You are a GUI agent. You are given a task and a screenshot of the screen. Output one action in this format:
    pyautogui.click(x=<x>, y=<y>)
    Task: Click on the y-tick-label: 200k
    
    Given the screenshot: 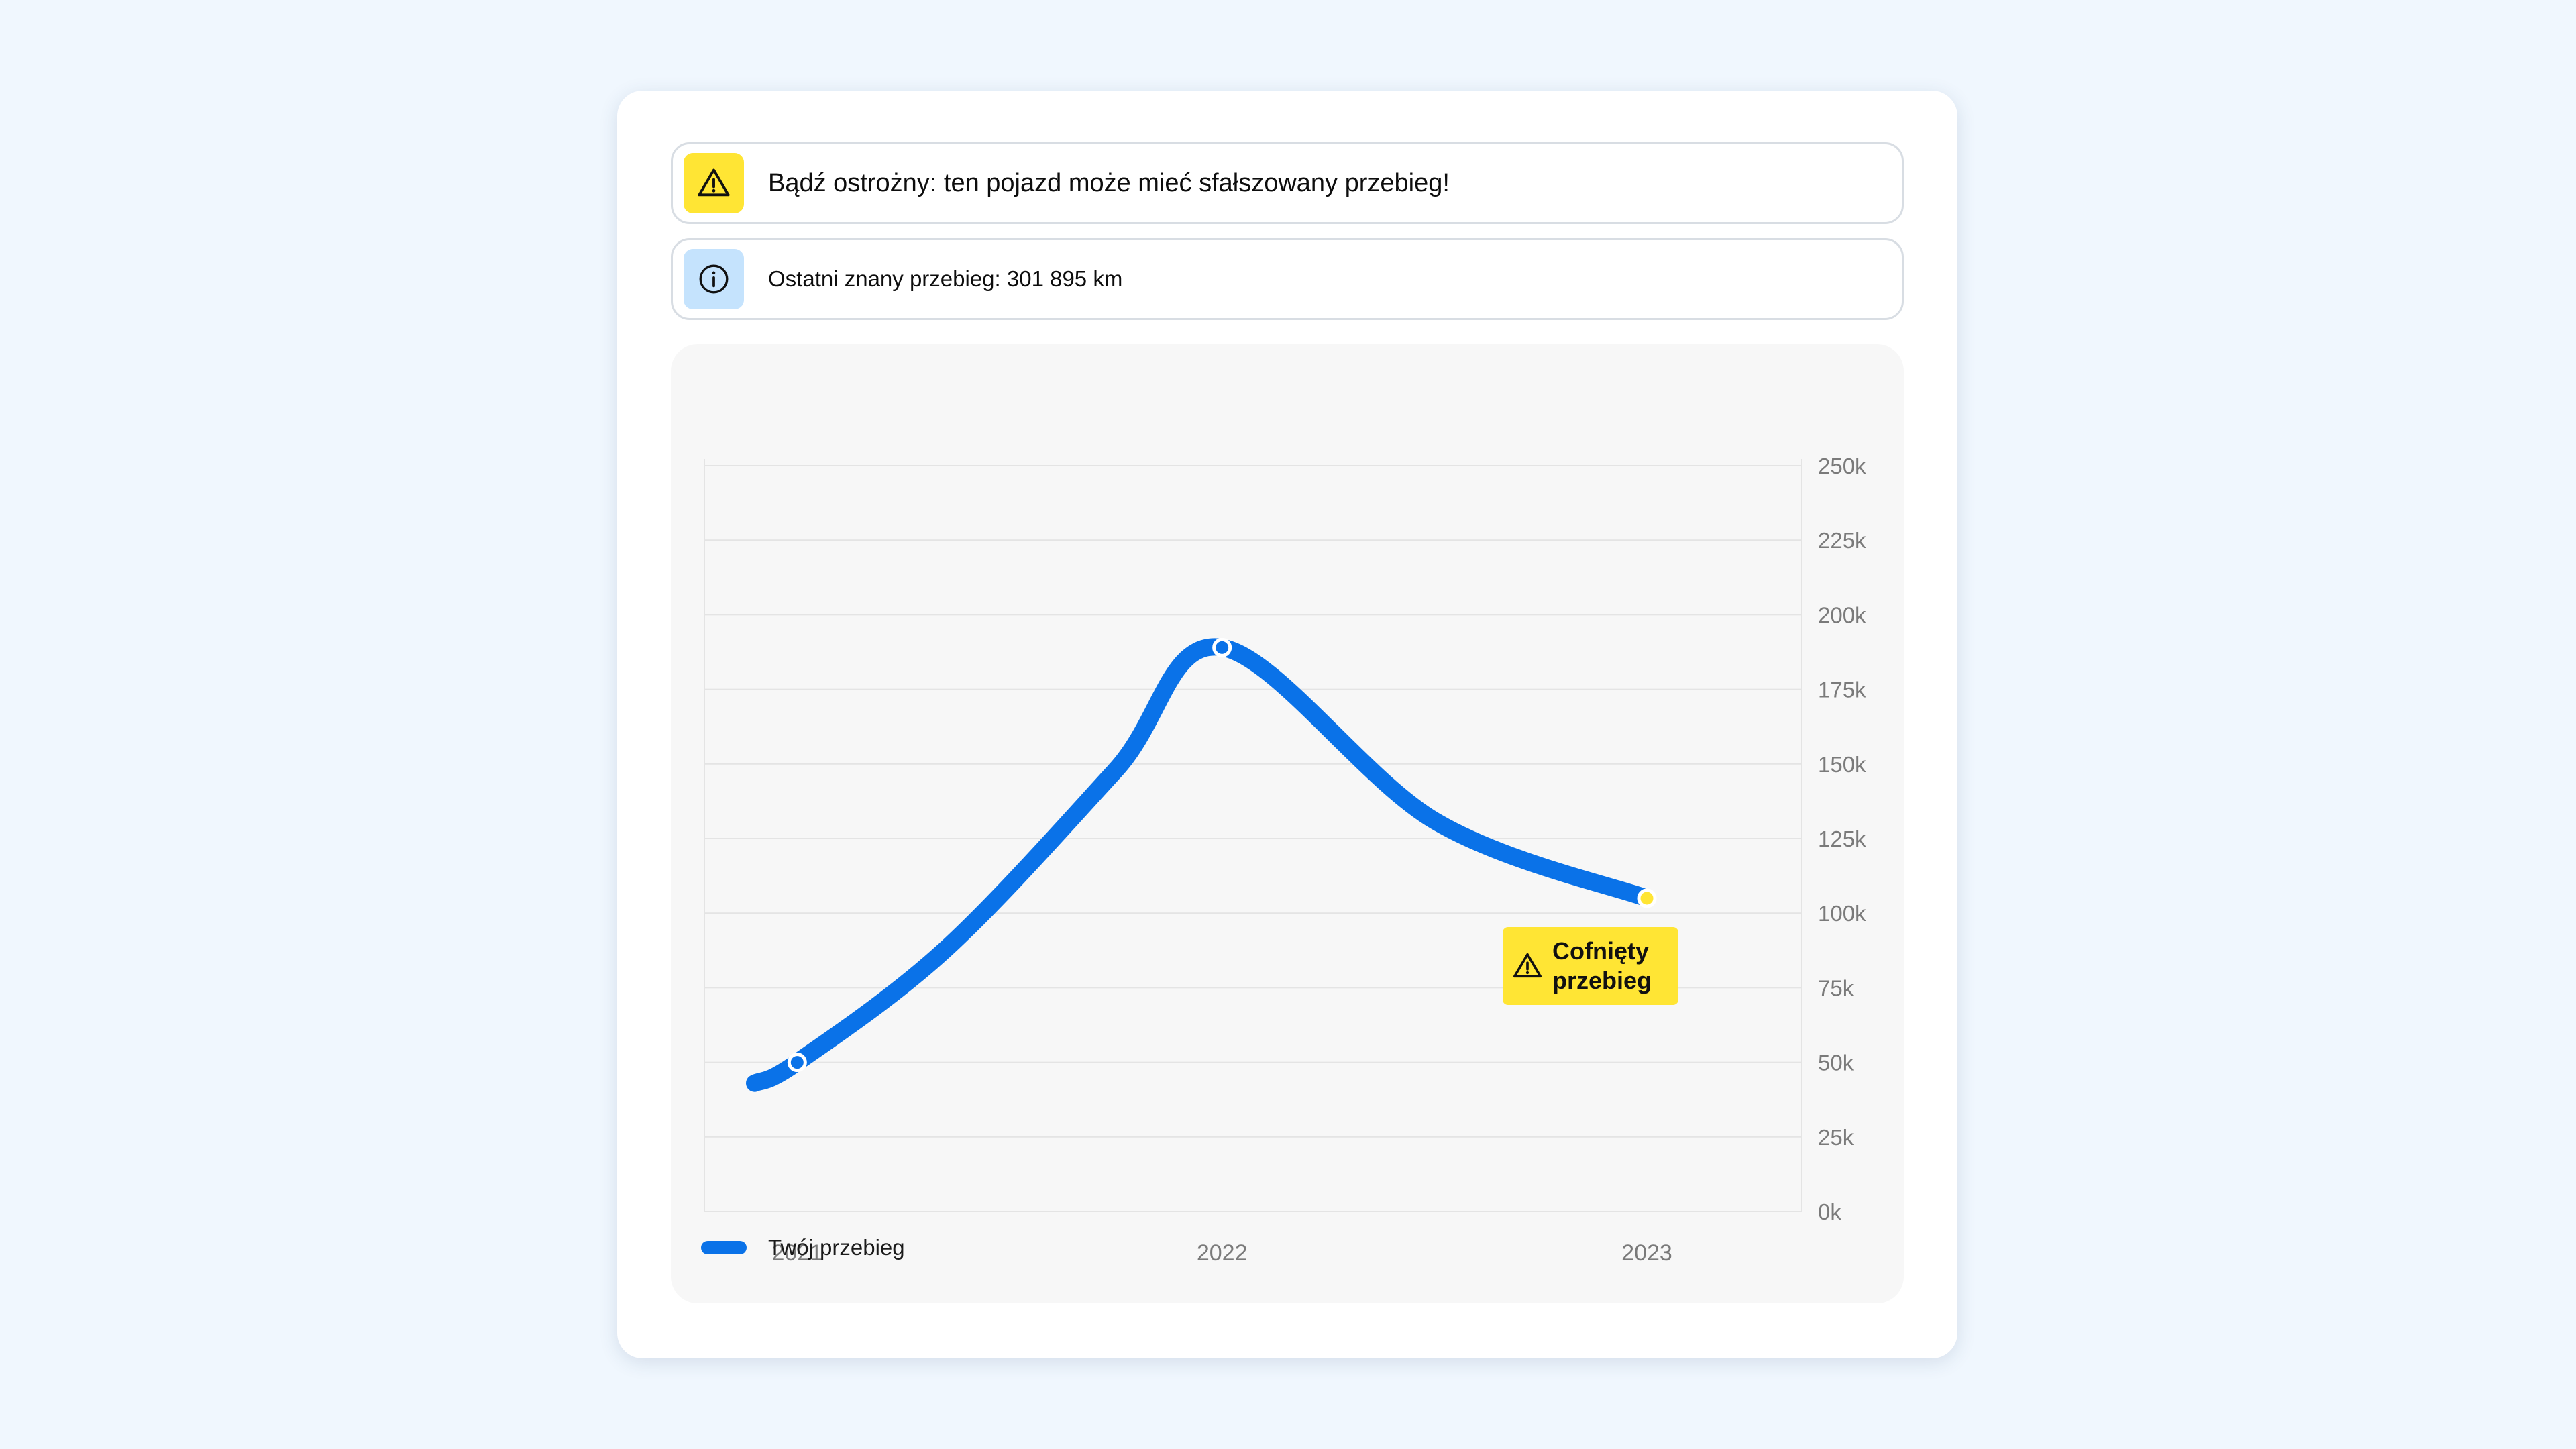 What is the action you would take?
    pyautogui.click(x=1842, y=614)
    